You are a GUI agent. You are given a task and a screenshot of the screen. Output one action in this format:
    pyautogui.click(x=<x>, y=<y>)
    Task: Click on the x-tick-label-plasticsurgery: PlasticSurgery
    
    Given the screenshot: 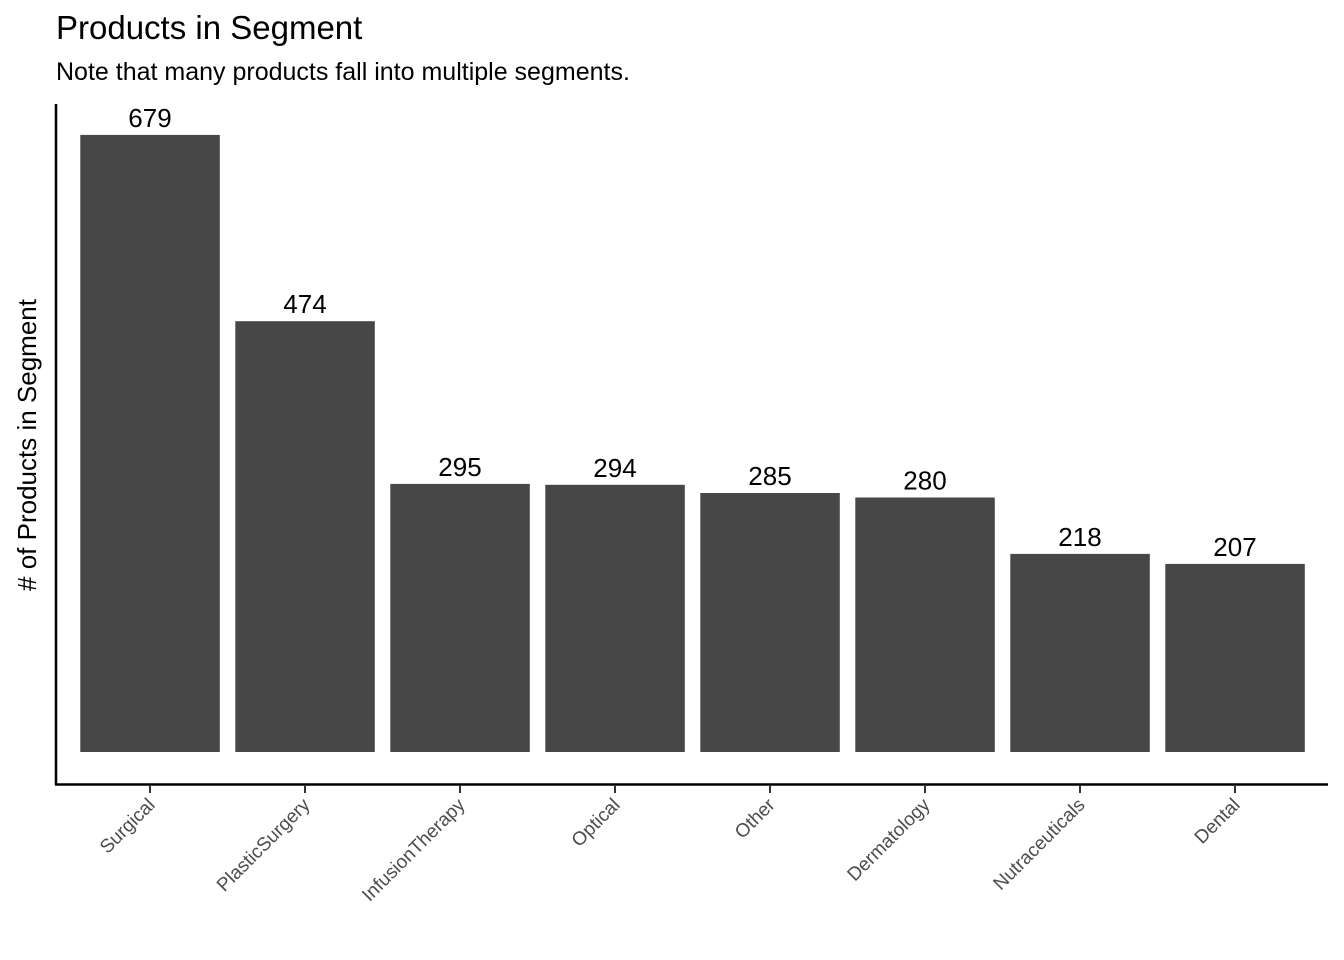 What is the action you would take?
    pyautogui.click(x=264, y=845)
    